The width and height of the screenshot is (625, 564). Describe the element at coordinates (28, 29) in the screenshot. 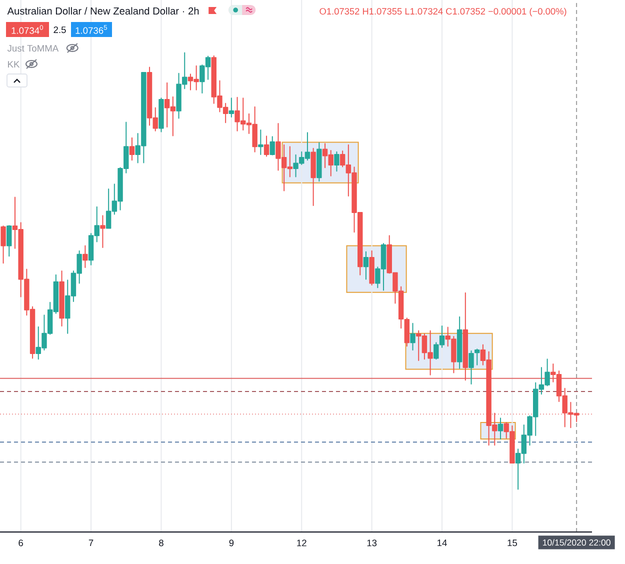

I see `text: 1.0734$^{0}$` at that location.